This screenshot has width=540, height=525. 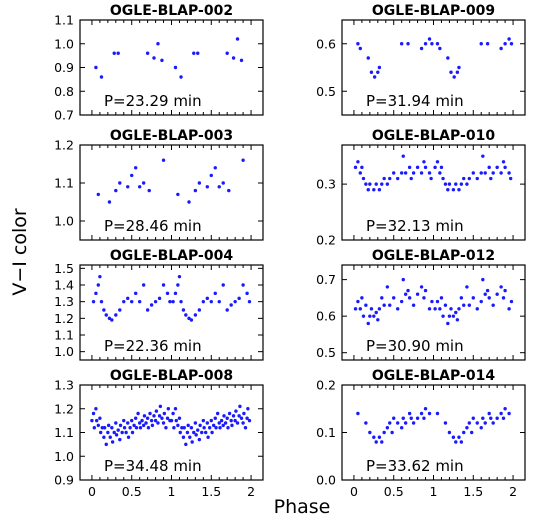 What do you see at coordinates (132, 491) in the screenshot?
I see `x-tick-label: 0.5` at bounding box center [132, 491].